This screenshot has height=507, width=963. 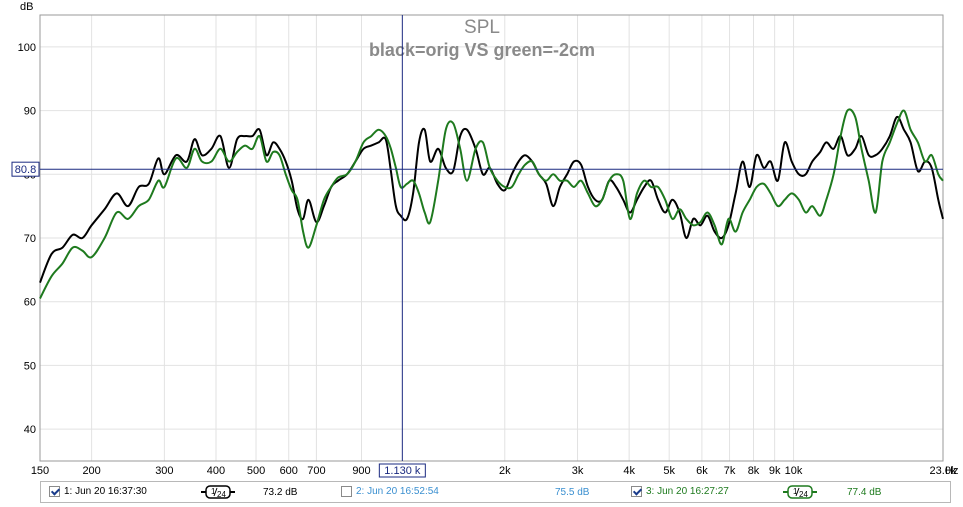 What do you see at coordinates (30, 239) in the screenshot?
I see `y-tick-label: 70` at bounding box center [30, 239].